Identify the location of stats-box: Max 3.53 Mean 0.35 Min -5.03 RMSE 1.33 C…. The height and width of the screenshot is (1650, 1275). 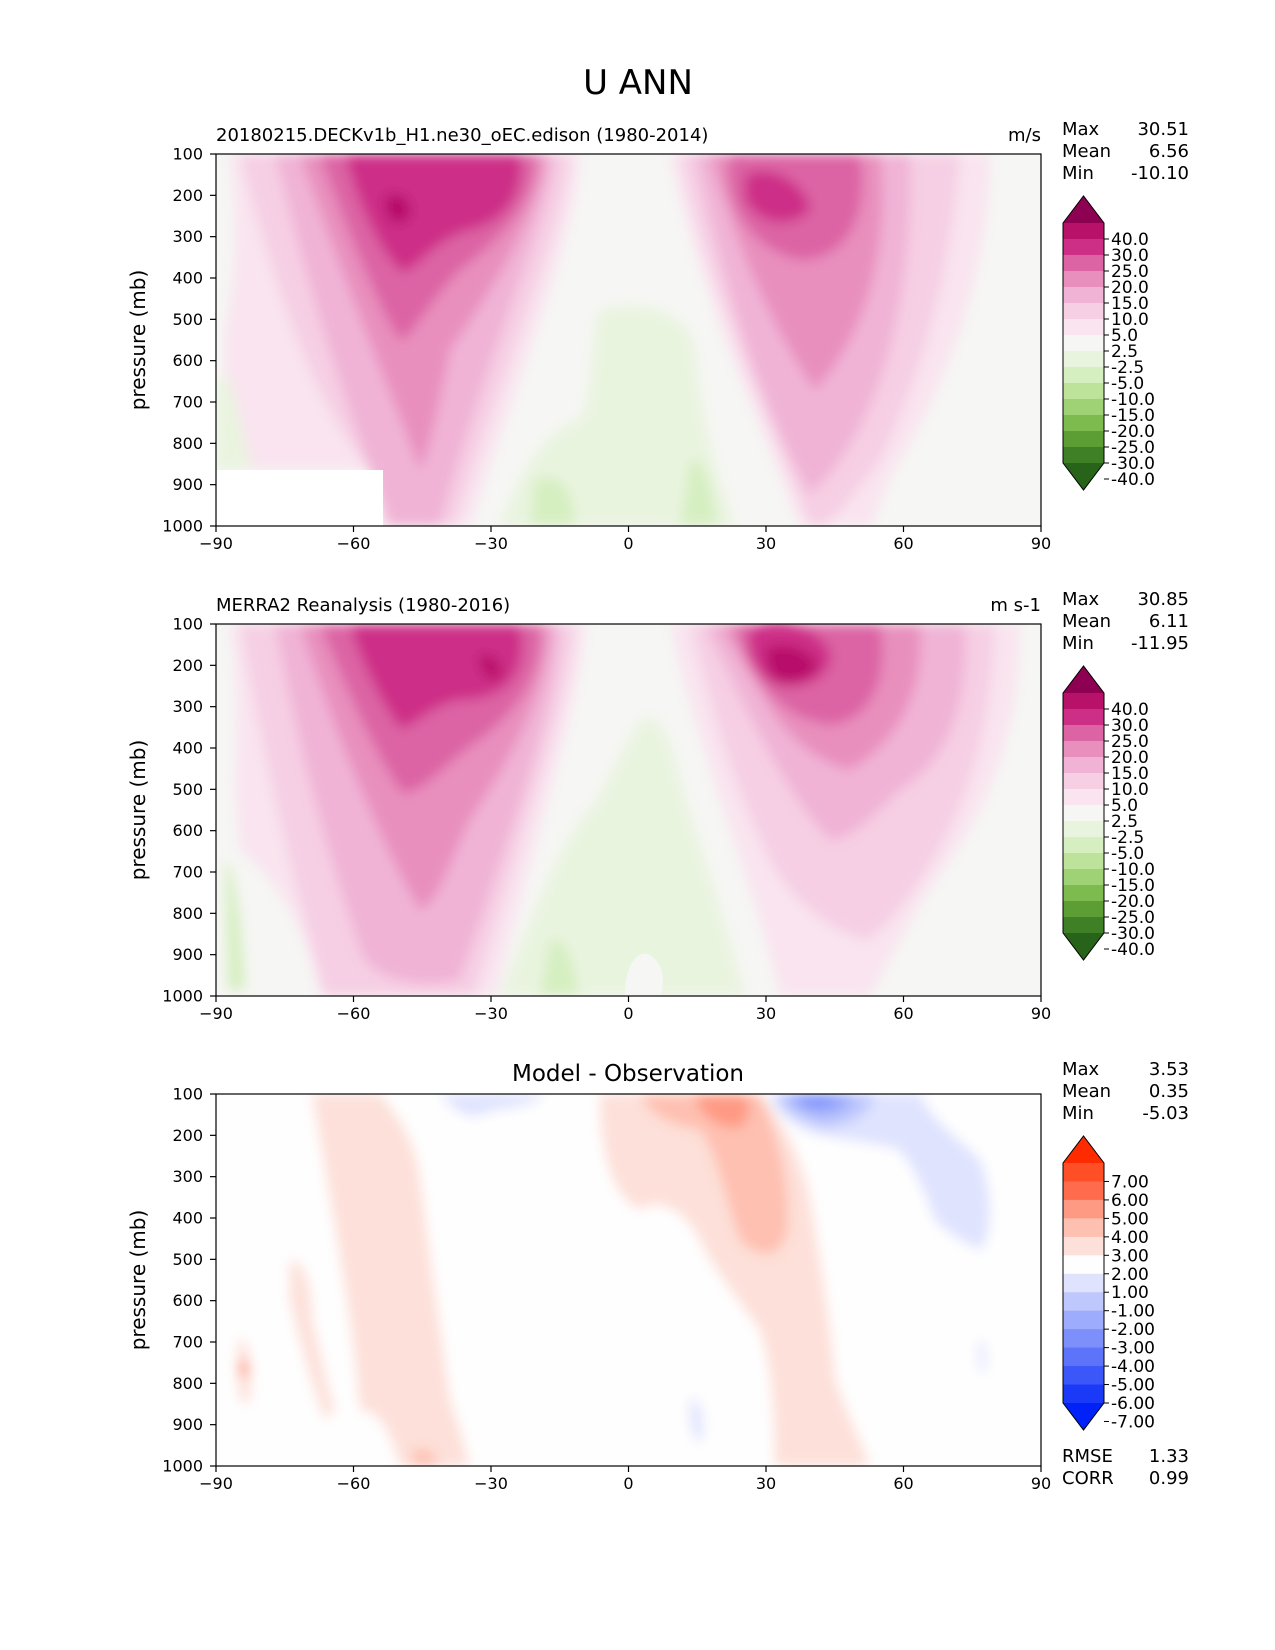
(1125, 1274).